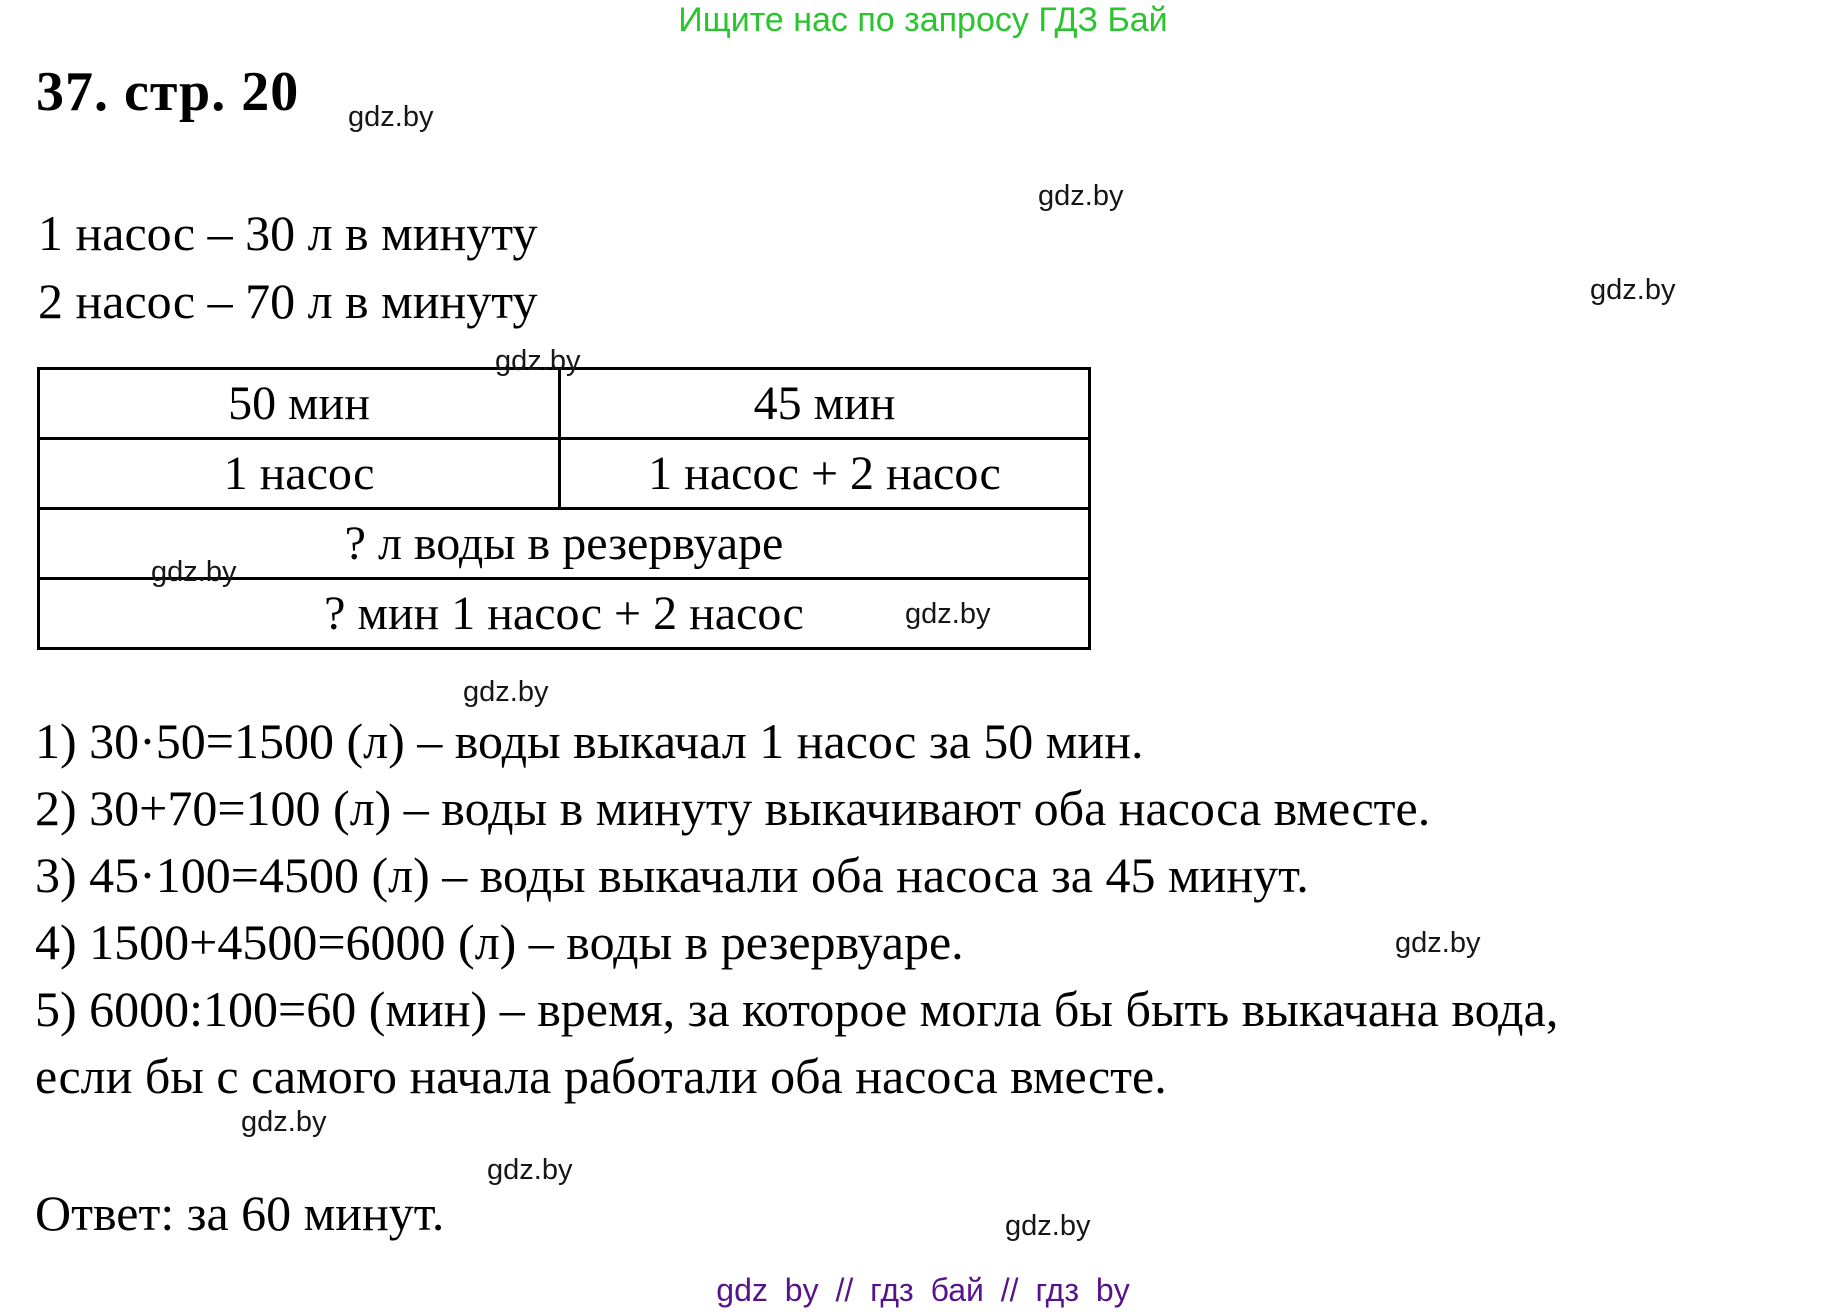 The image size is (1846, 1314). What do you see at coordinates (923, 1290) in the screenshot?
I see `footer-tagline: gdz by // гдз бай // гдз by` at bounding box center [923, 1290].